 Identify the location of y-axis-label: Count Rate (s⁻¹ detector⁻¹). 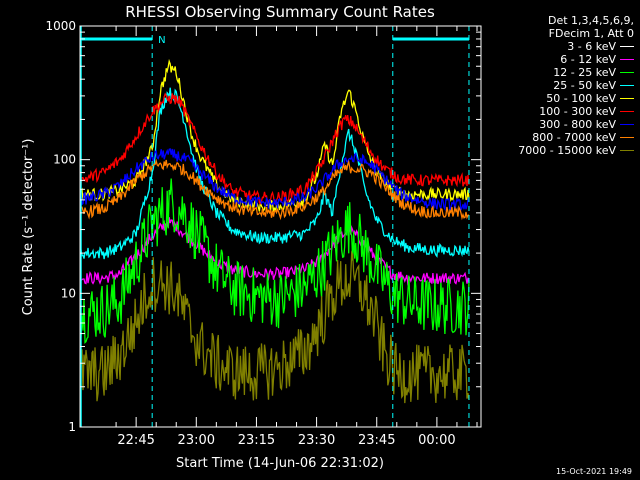
(28, 227).